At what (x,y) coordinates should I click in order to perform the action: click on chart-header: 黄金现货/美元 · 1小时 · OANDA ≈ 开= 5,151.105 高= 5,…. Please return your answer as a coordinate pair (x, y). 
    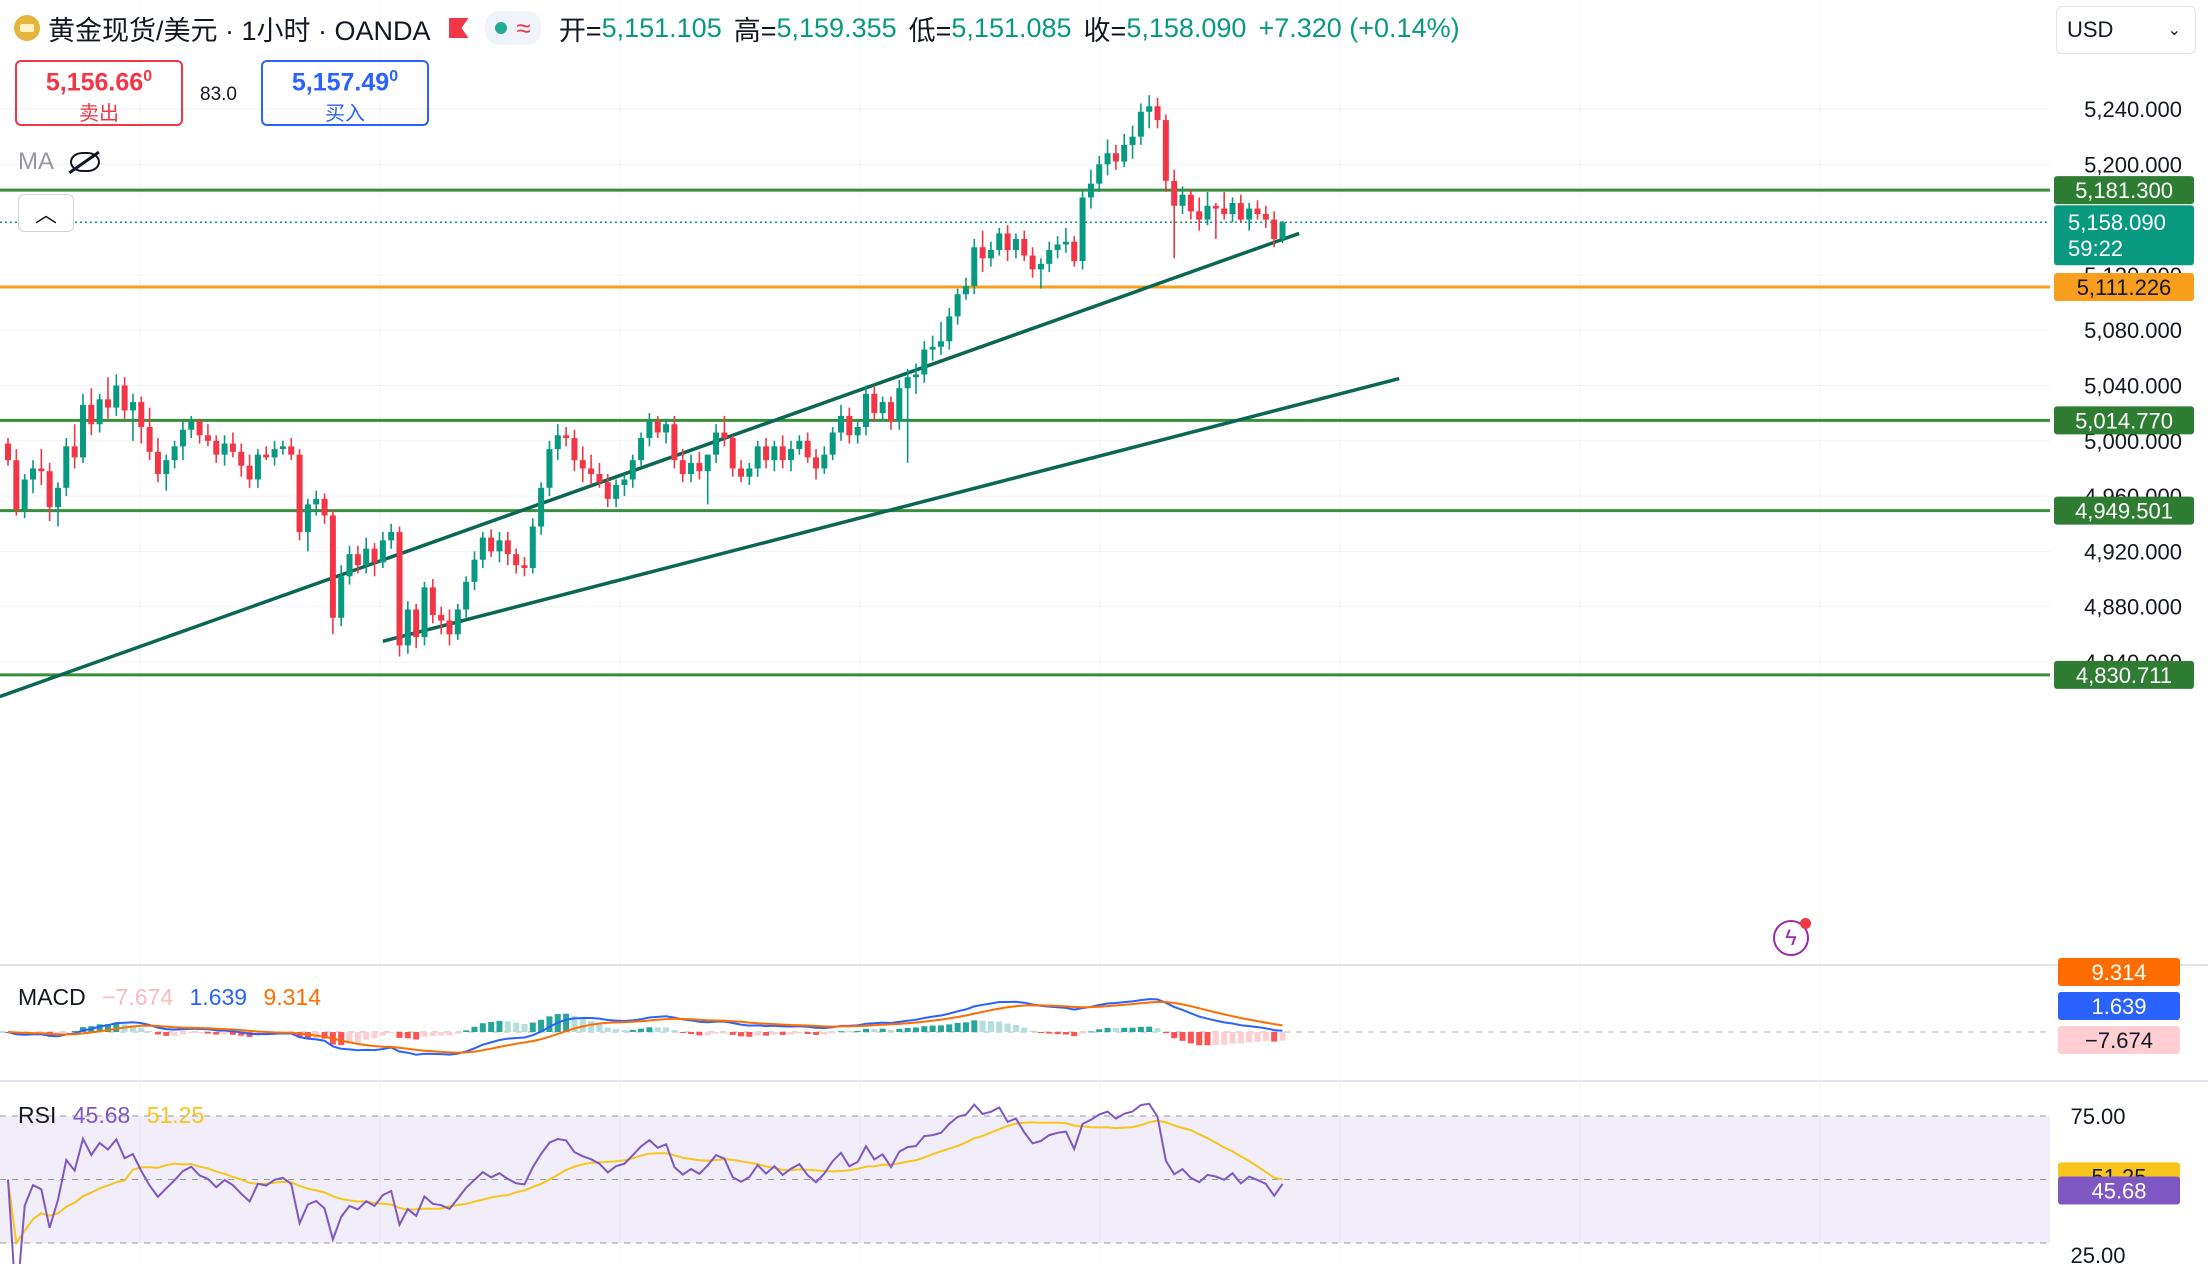
    Looking at the image, I should click on (743, 28).